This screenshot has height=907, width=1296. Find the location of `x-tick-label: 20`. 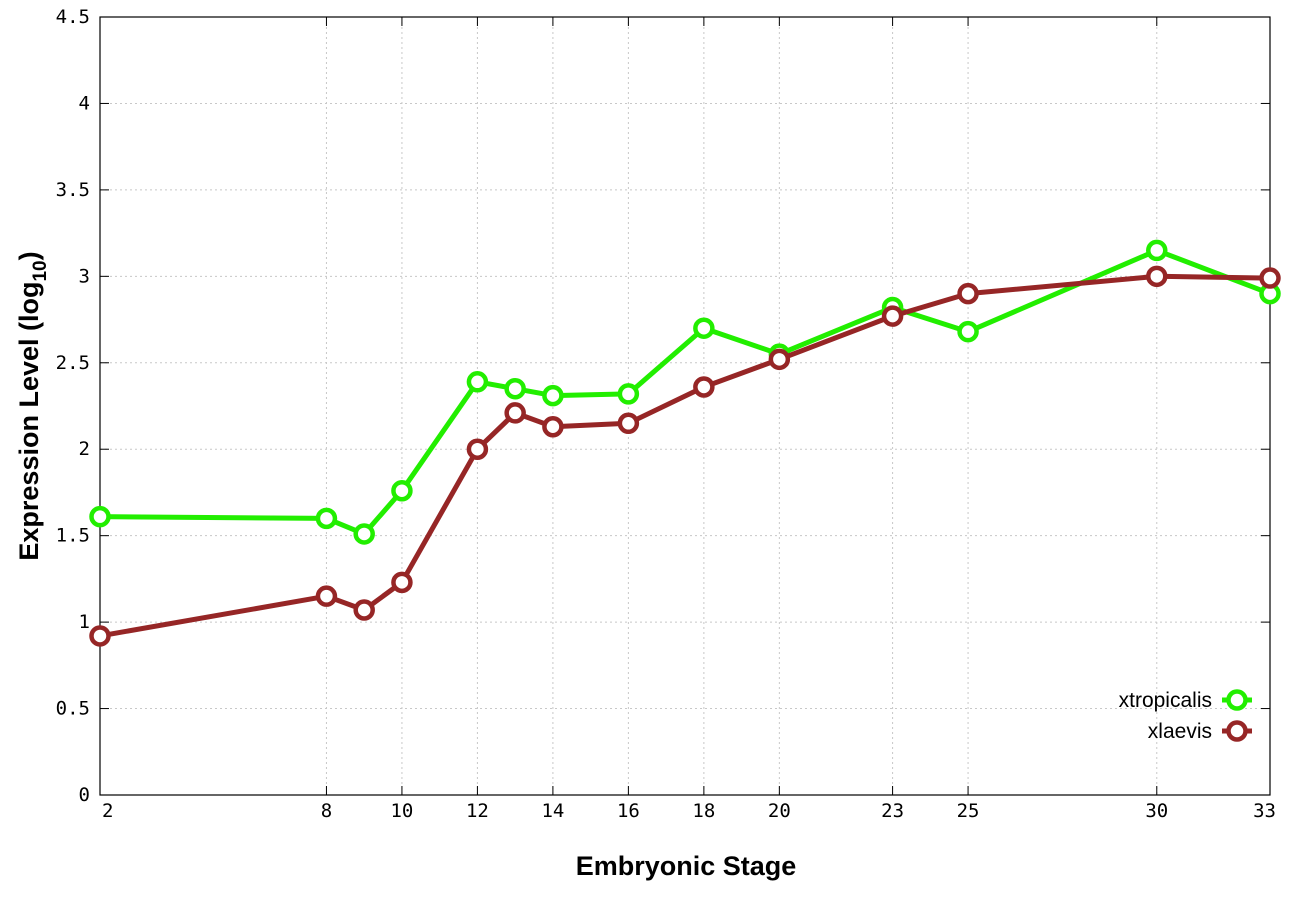

x-tick-label: 20 is located at coordinates (779, 811).